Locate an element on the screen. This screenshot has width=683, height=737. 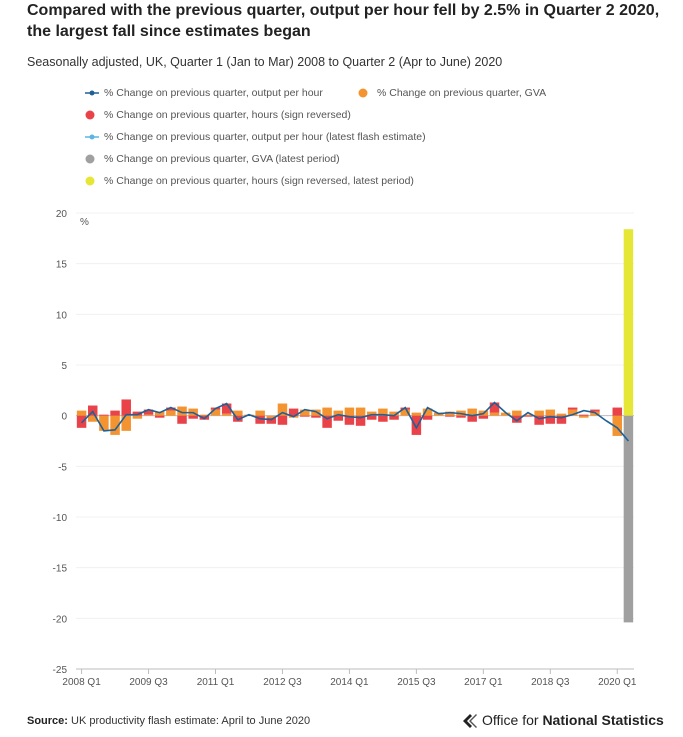
y-tick-label: 20 is located at coordinates (62, 214).